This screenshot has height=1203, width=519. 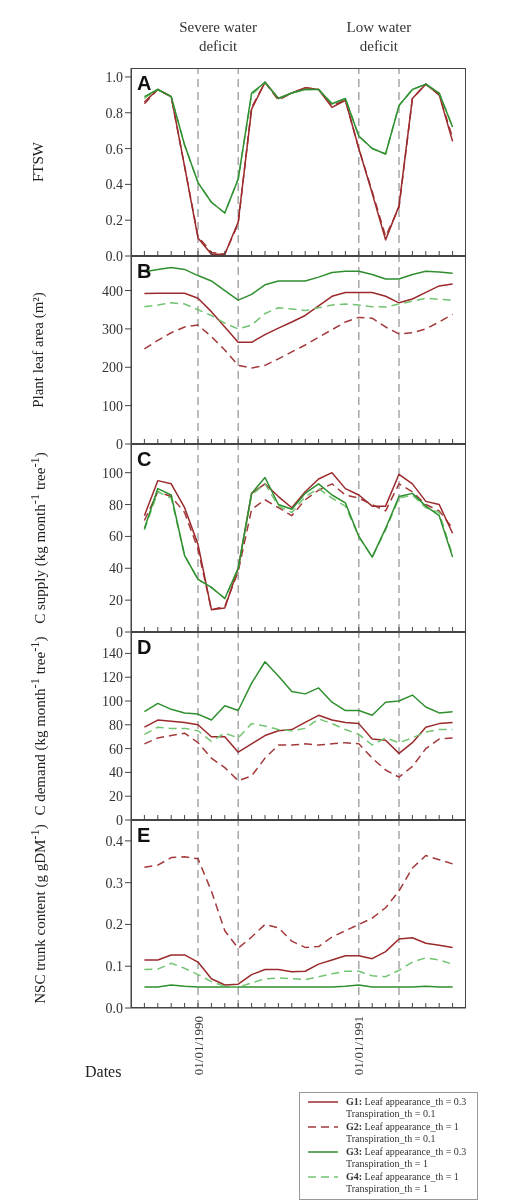 What do you see at coordinates (218, 37) in the screenshot?
I see `text: Severe water deficit` at bounding box center [218, 37].